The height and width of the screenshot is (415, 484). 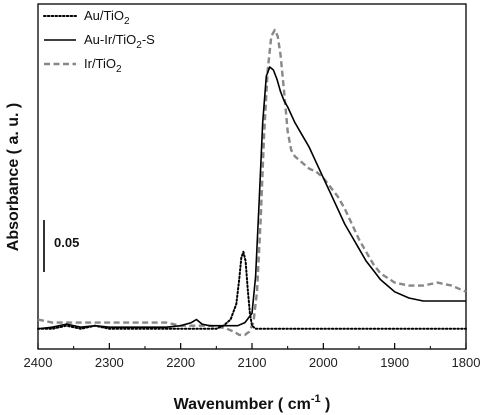 I want to click on legend: Au/TiO2 Au-Ir/TiO2-S Ir/TiO2, so click(x=99, y=41).